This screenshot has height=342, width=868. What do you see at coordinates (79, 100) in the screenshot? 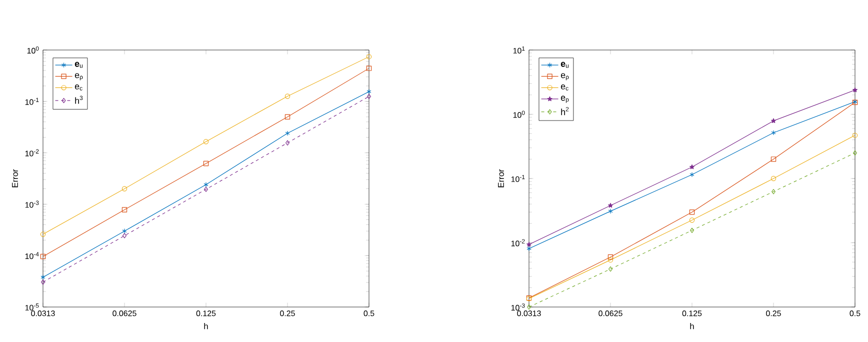
I see `legend-label: h$^{3}$` at bounding box center [79, 100].